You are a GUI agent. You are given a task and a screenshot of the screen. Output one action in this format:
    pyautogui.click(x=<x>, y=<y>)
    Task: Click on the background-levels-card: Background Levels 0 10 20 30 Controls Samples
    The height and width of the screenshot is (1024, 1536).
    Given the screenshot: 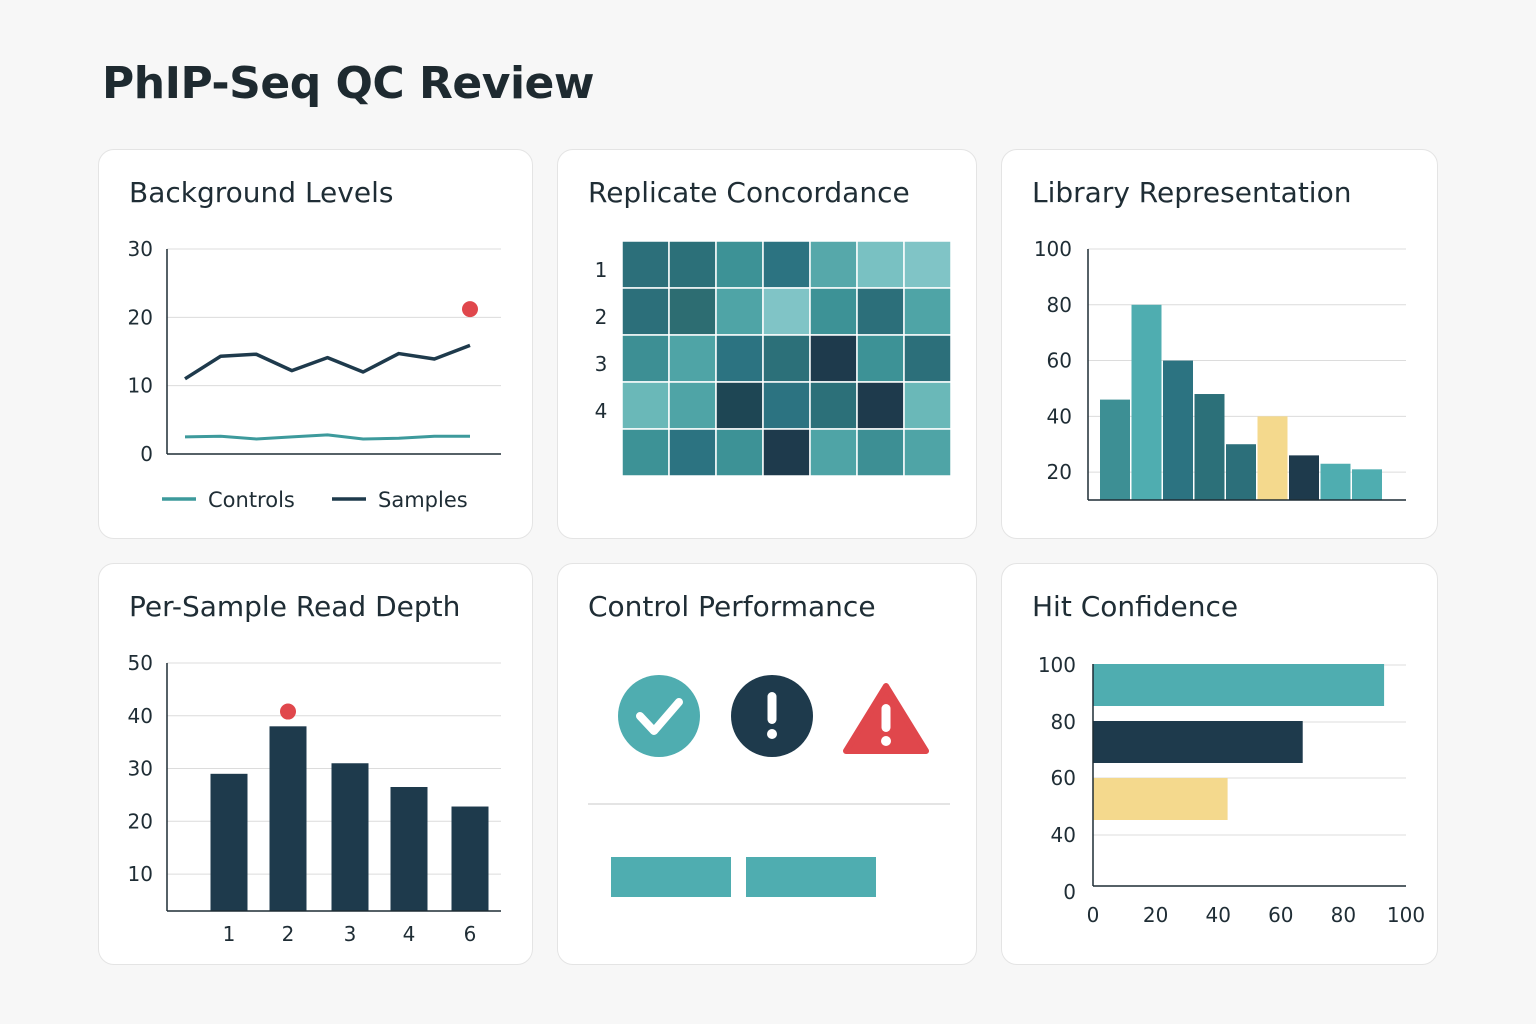 What is the action you would take?
    pyautogui.click(x=315, y=344)
    